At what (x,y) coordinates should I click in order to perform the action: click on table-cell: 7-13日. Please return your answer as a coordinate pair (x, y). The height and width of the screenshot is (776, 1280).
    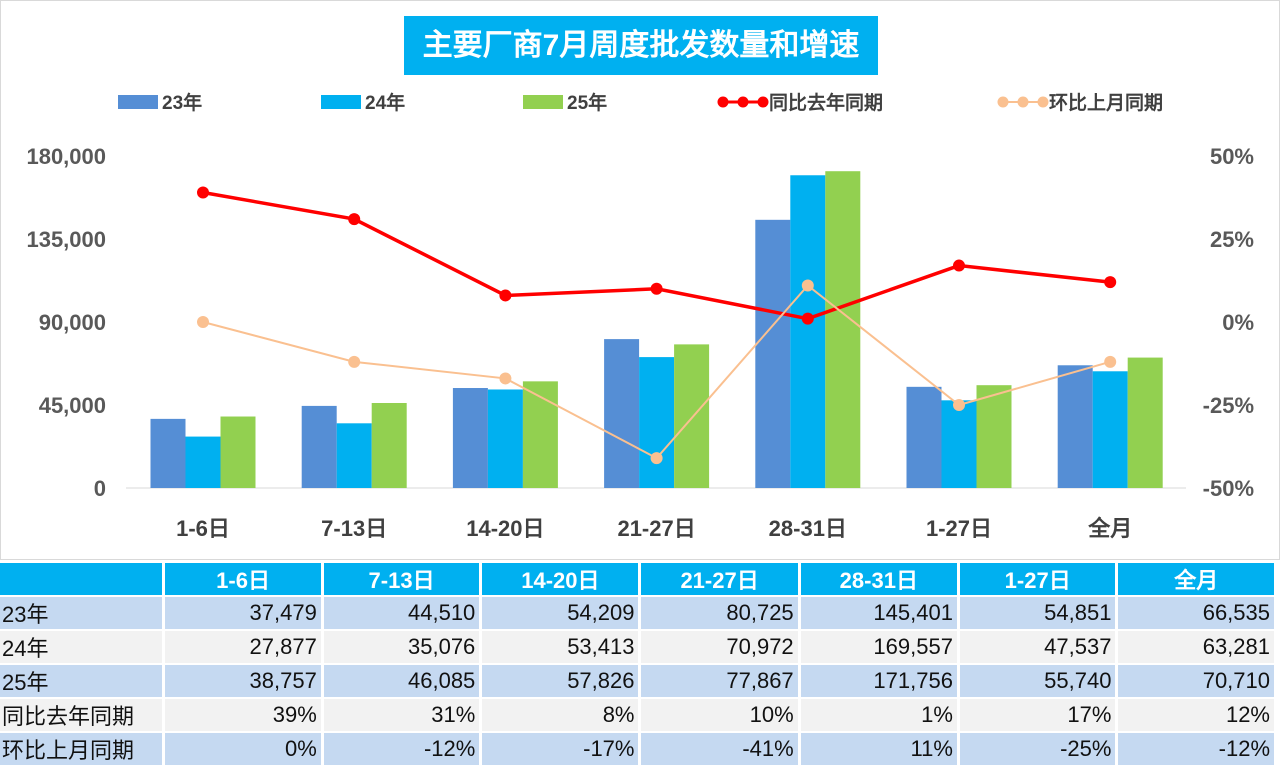
    Looking at the image, I should click on (401, 579).